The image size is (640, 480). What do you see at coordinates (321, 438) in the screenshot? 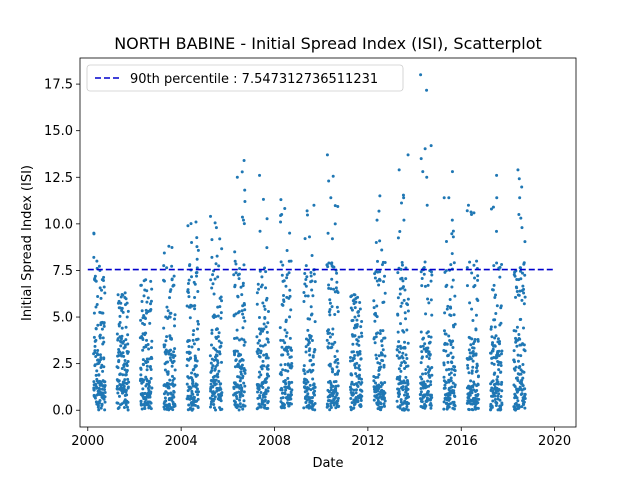
I see `x-axis-ticks: 2000 2004 2008 2012 2016 2020` at bounding box center [321, 438].